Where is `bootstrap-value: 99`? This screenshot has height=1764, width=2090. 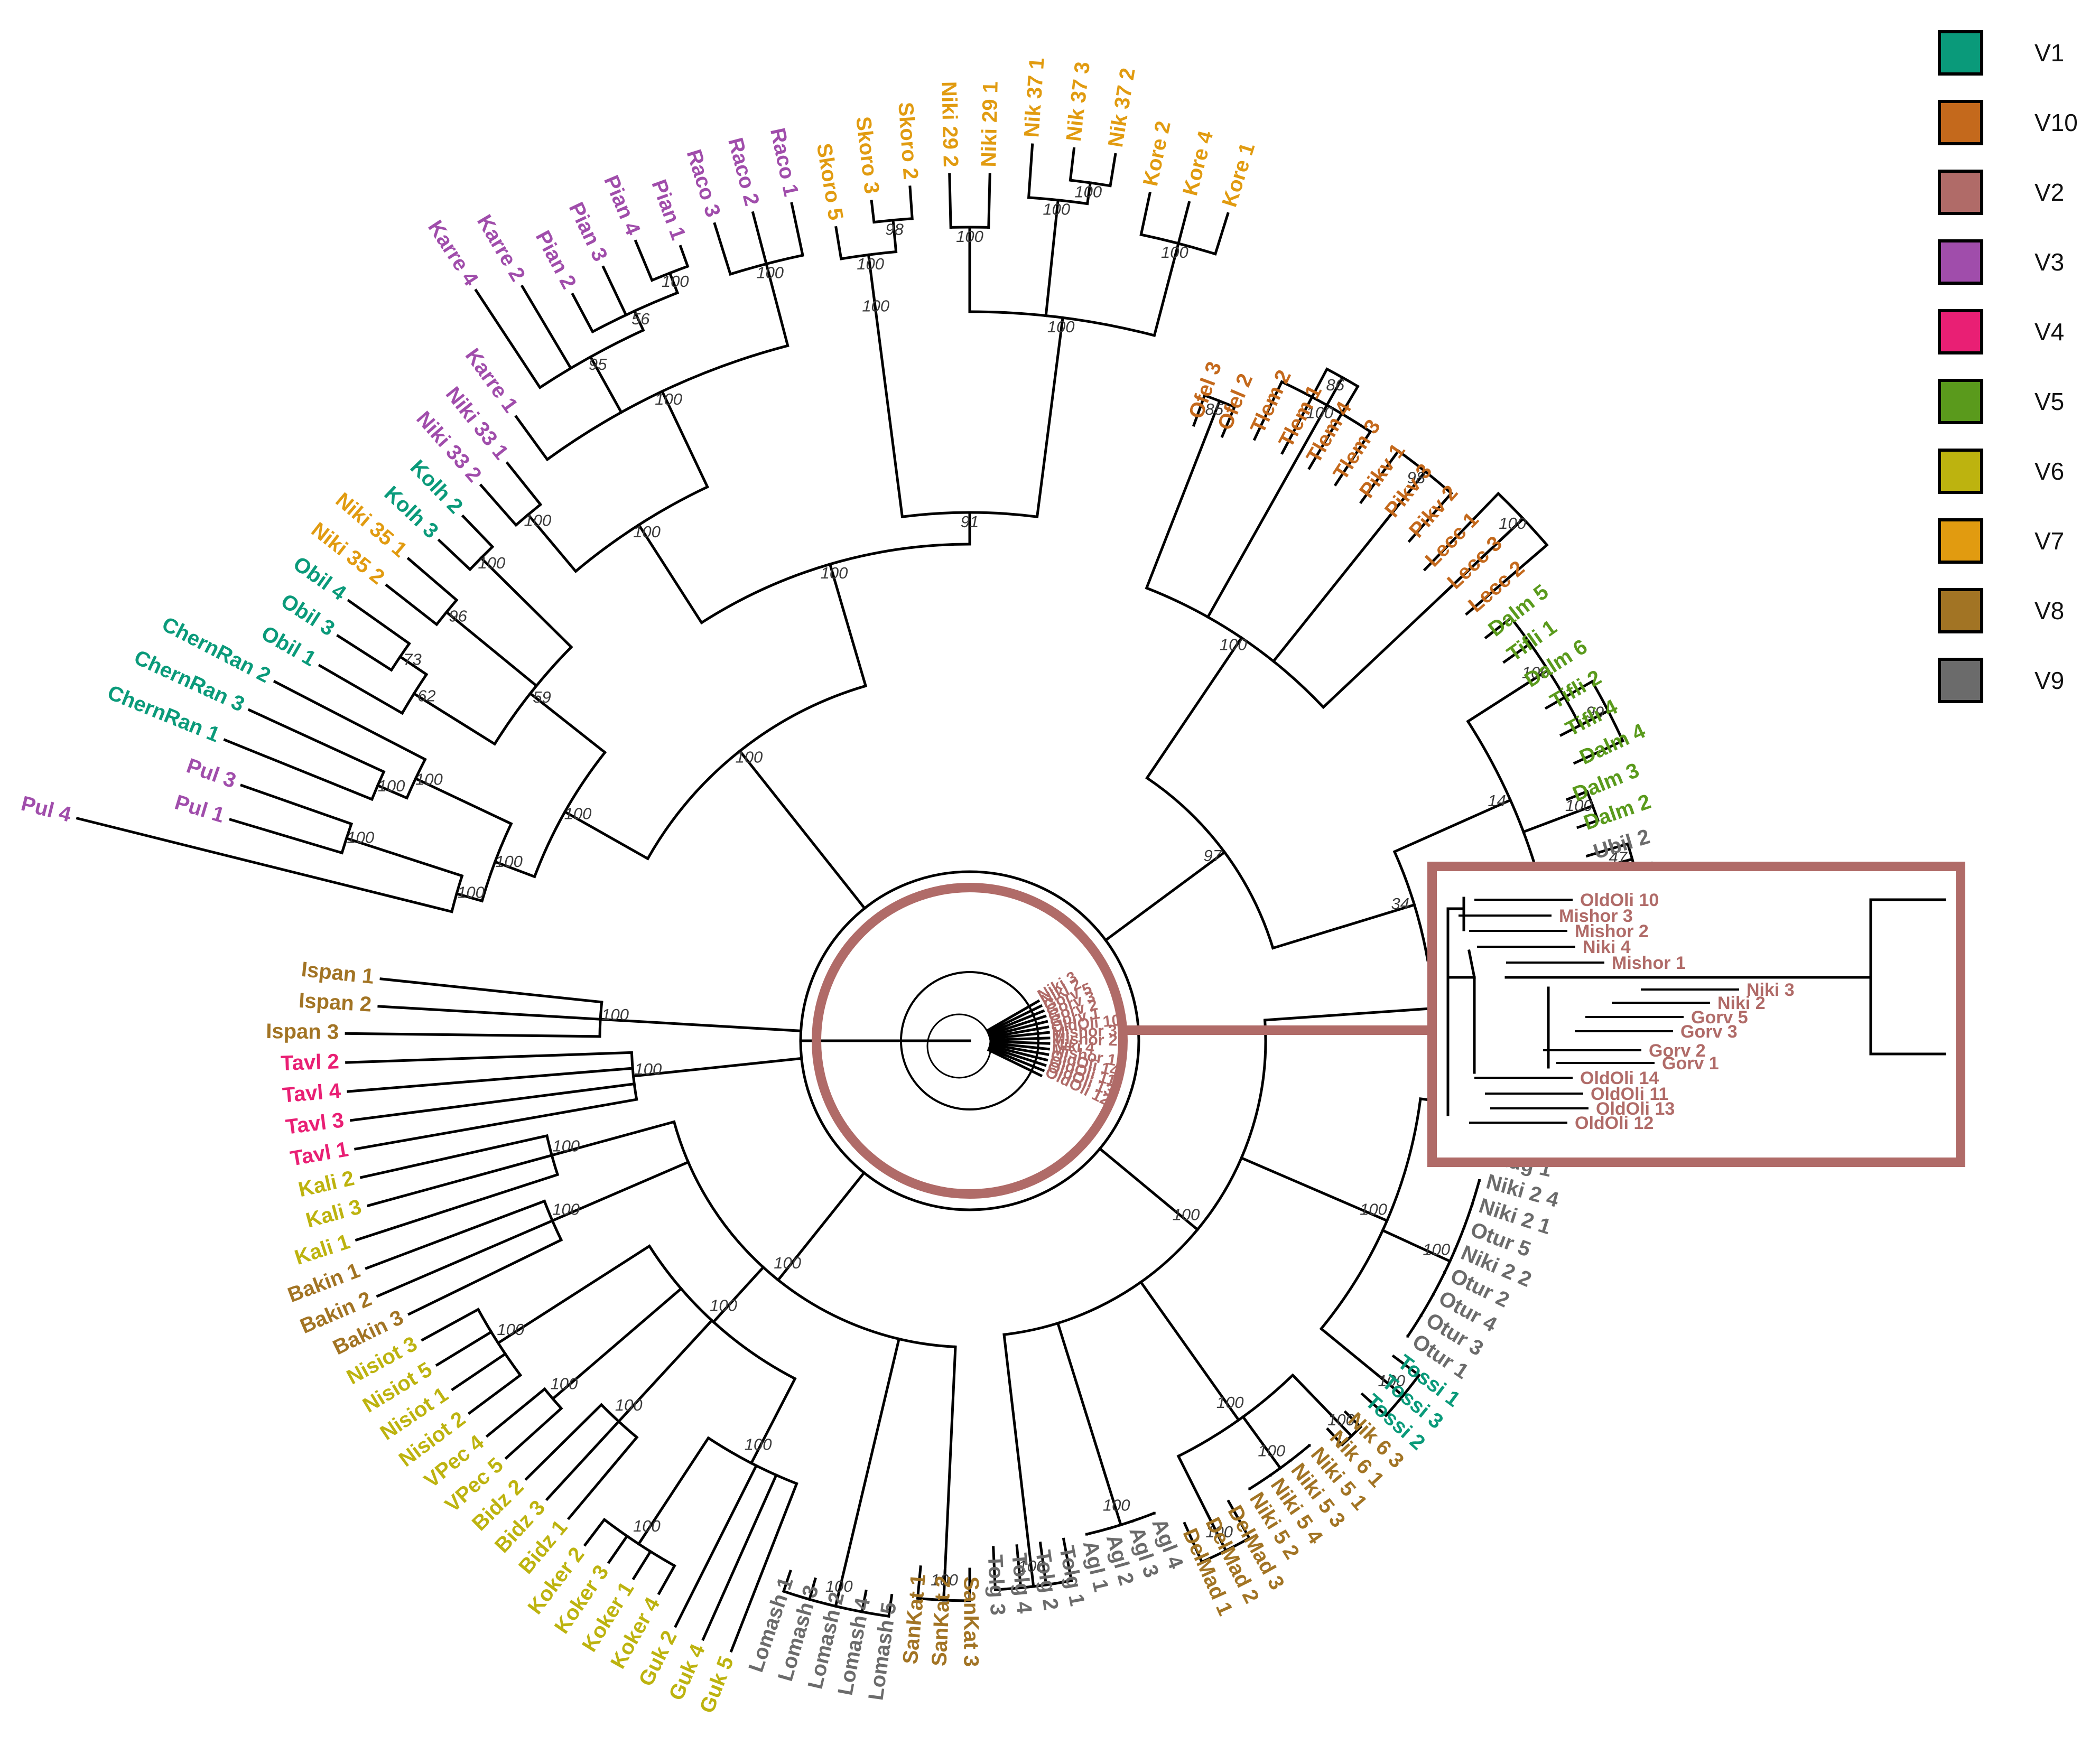 bootstrap-value: 99 is located at coordinates (1595, 712).